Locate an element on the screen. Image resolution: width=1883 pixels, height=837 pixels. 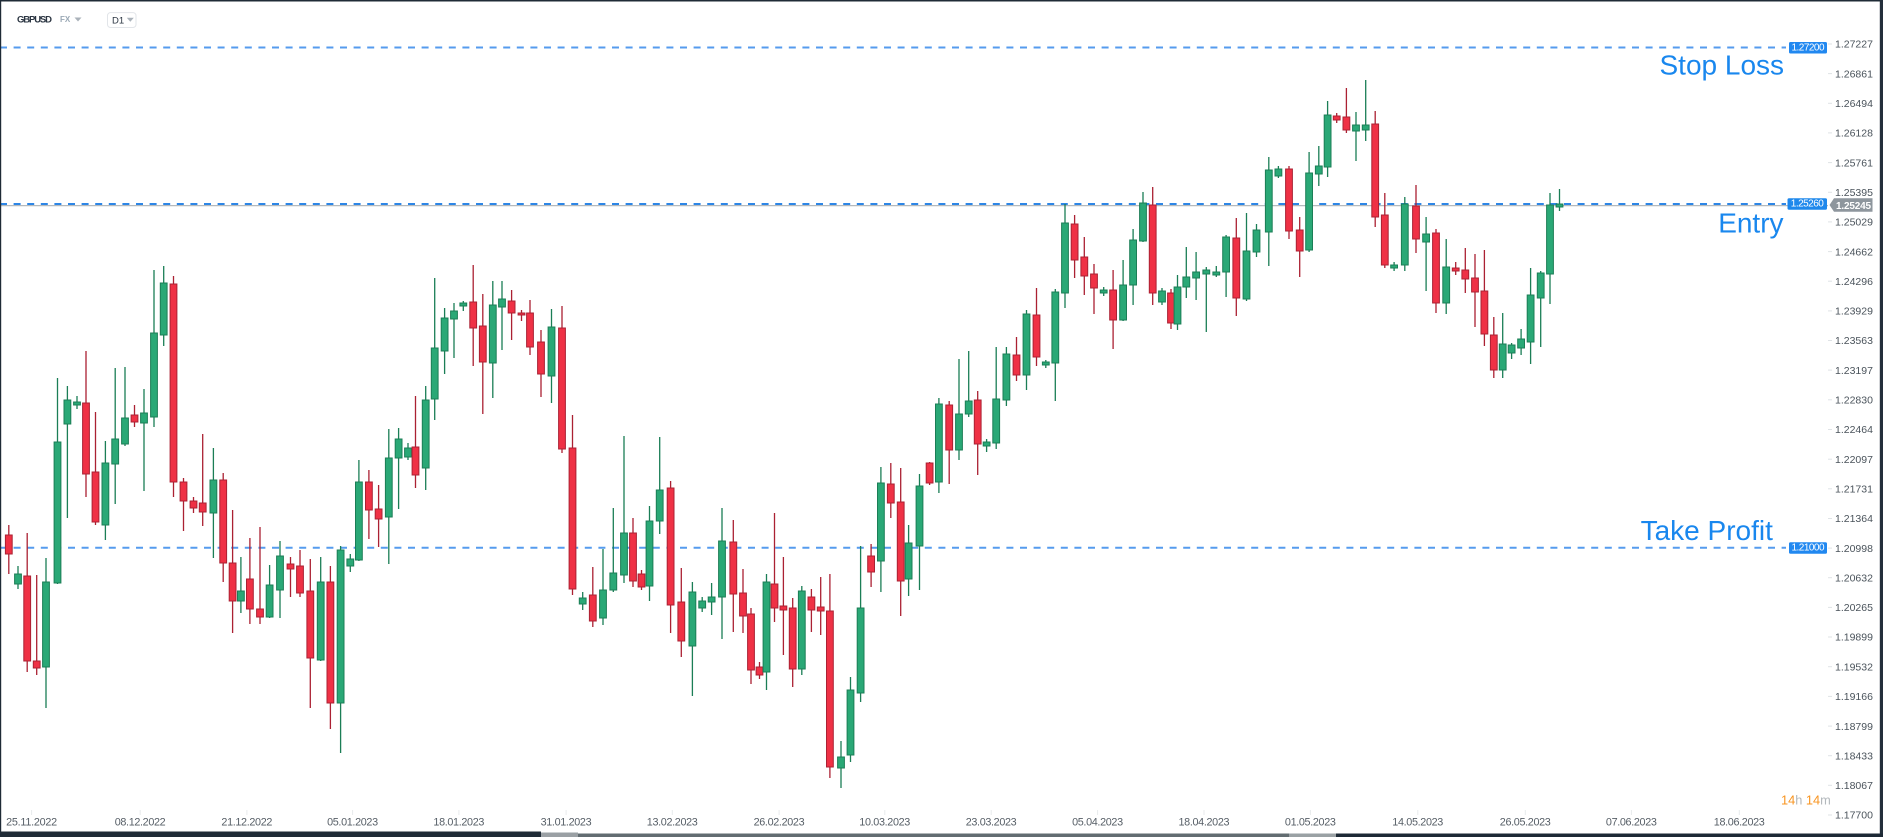
svg-text: GBPUSD is located at coordinates (34, 20).